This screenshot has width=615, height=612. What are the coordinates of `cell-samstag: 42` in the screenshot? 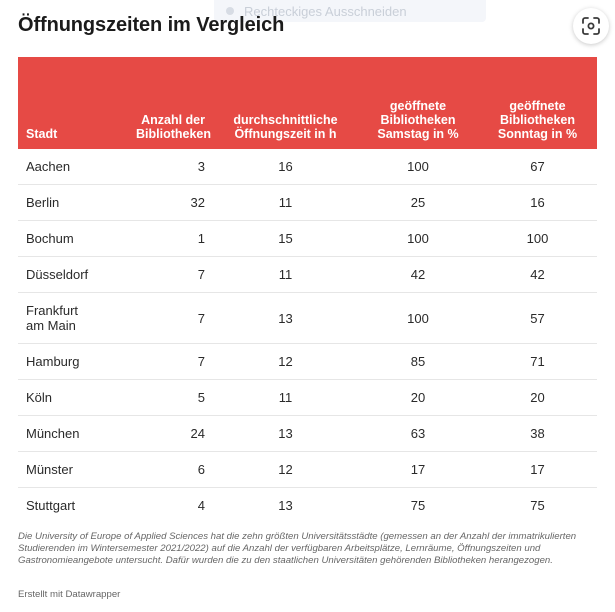 It's located at (418, 274).